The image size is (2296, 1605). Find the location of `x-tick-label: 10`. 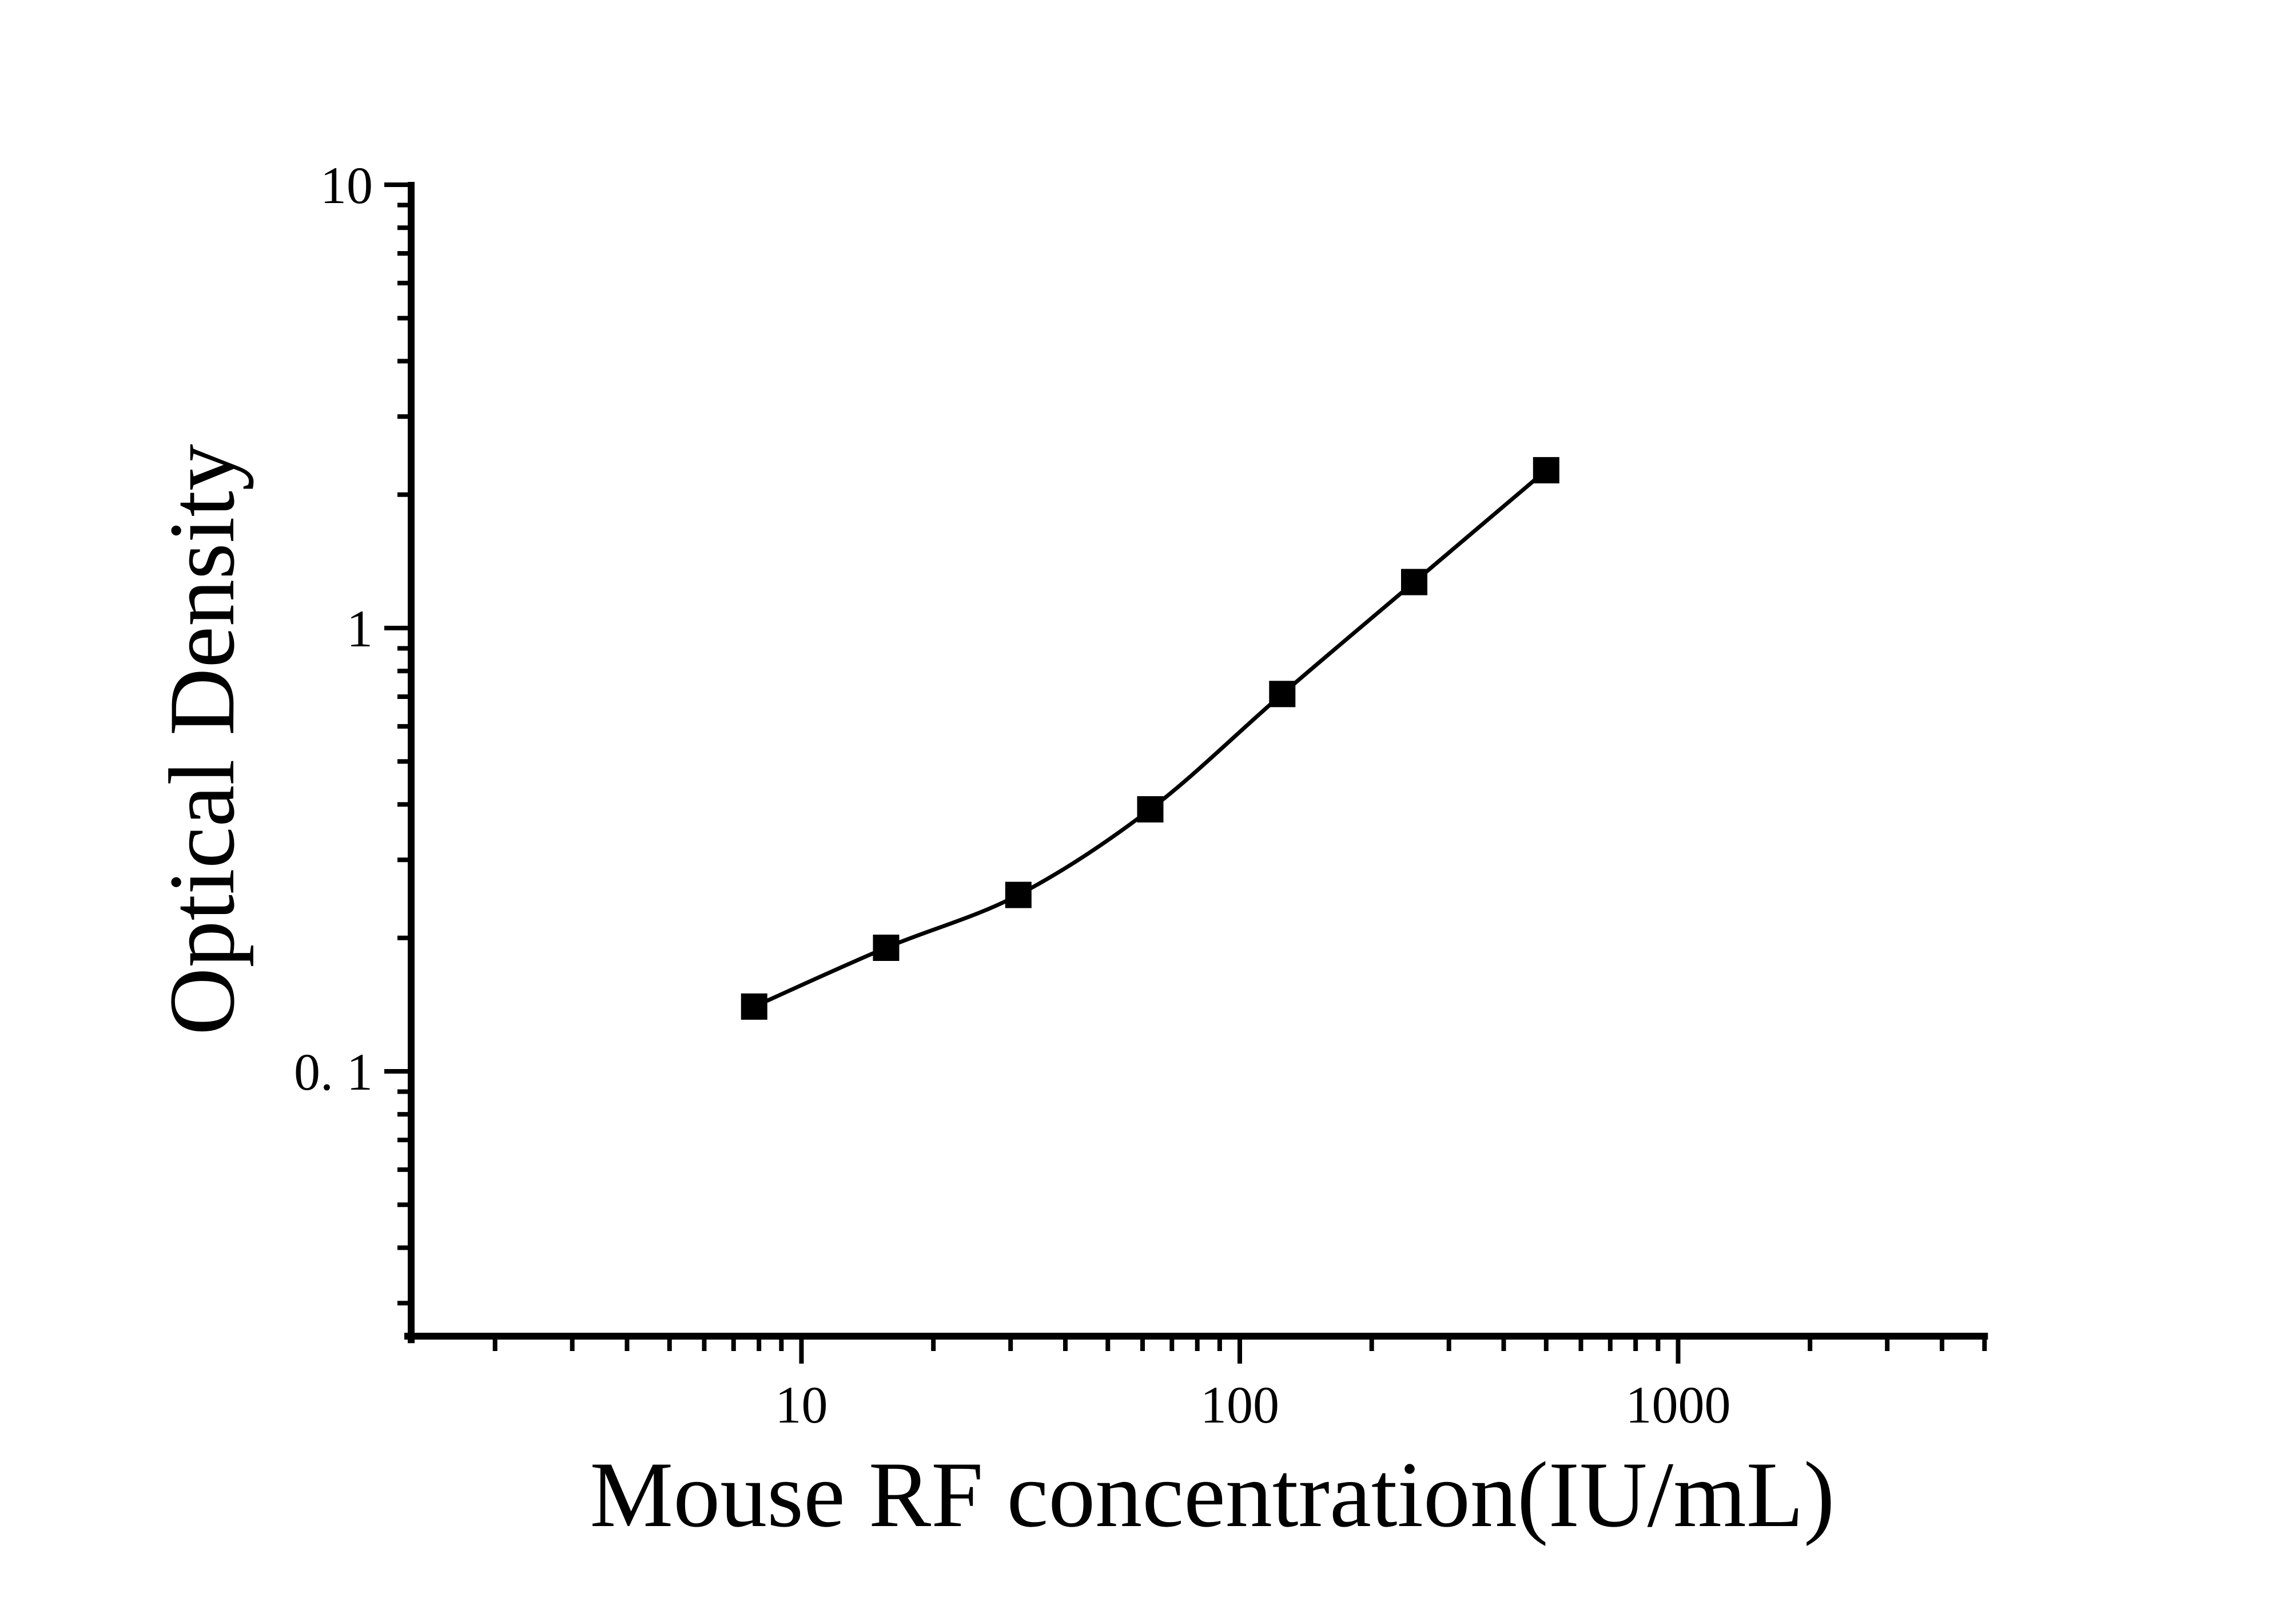

x-tick-label: 10 is located at coordinates (802, 1405).